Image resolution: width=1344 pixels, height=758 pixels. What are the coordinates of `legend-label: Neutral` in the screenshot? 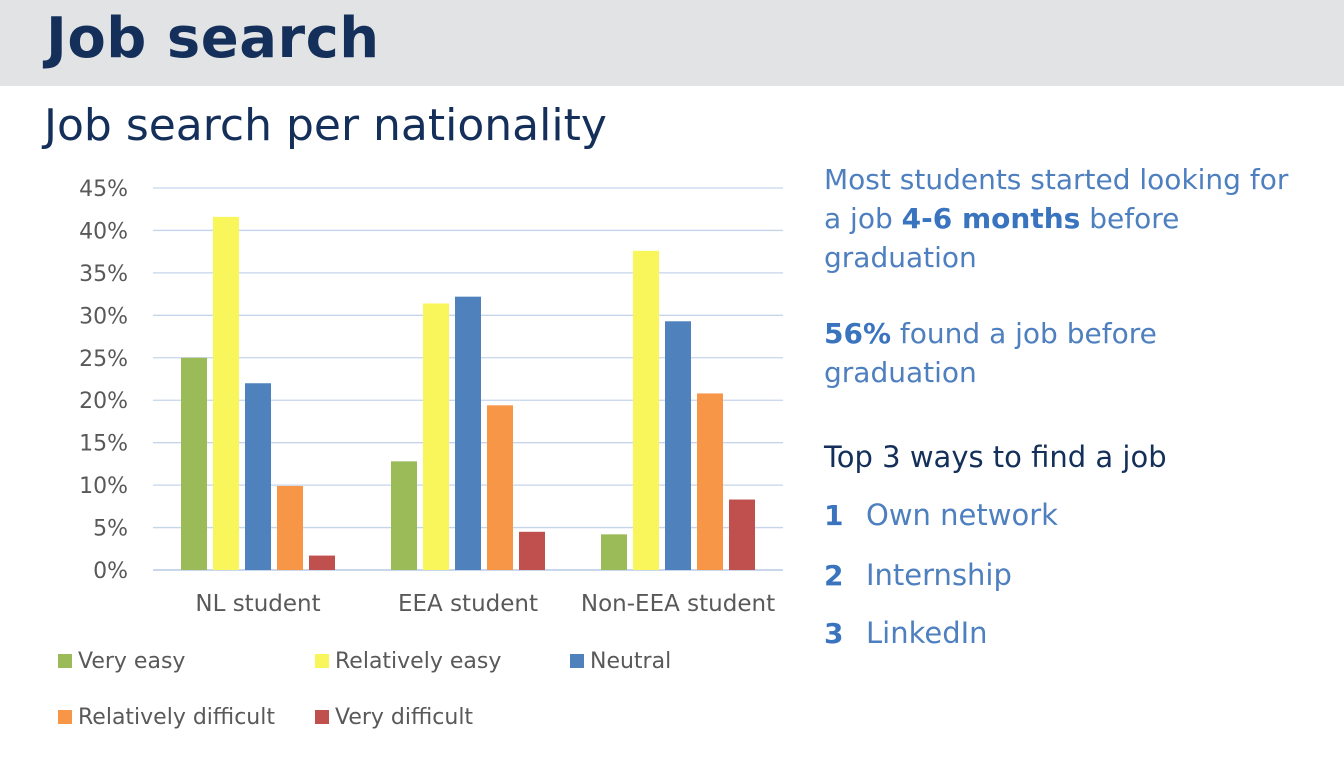 It's located at (631, 661).